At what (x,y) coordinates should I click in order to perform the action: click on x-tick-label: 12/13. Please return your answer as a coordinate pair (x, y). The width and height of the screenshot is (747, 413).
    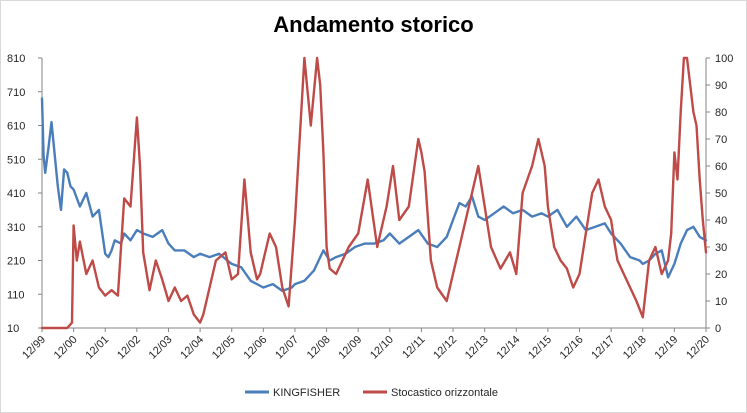
    Looking at the image, I should click on (477, 348).